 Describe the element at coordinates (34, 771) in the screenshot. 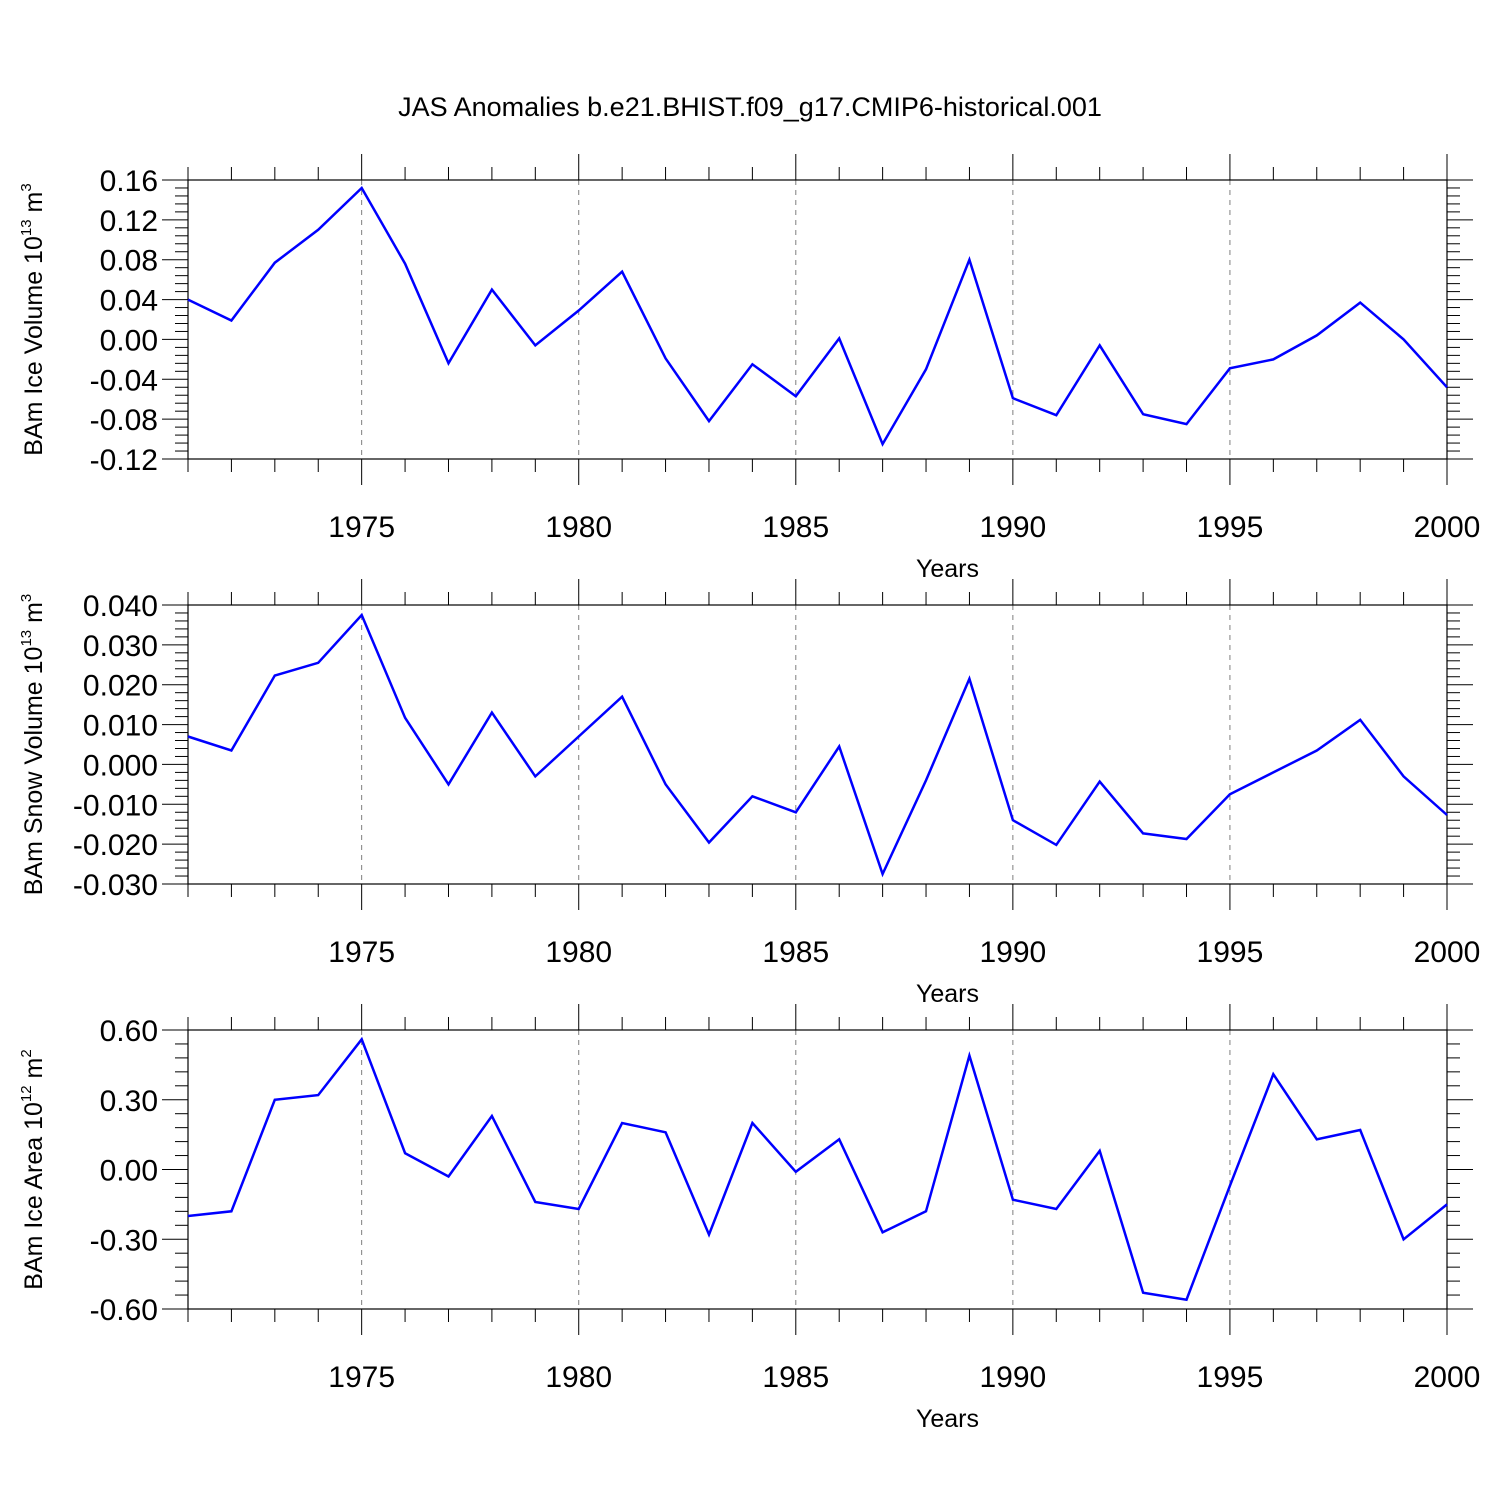

I see `y-axis-label-base: BAm Snow Volume 10` at that location.